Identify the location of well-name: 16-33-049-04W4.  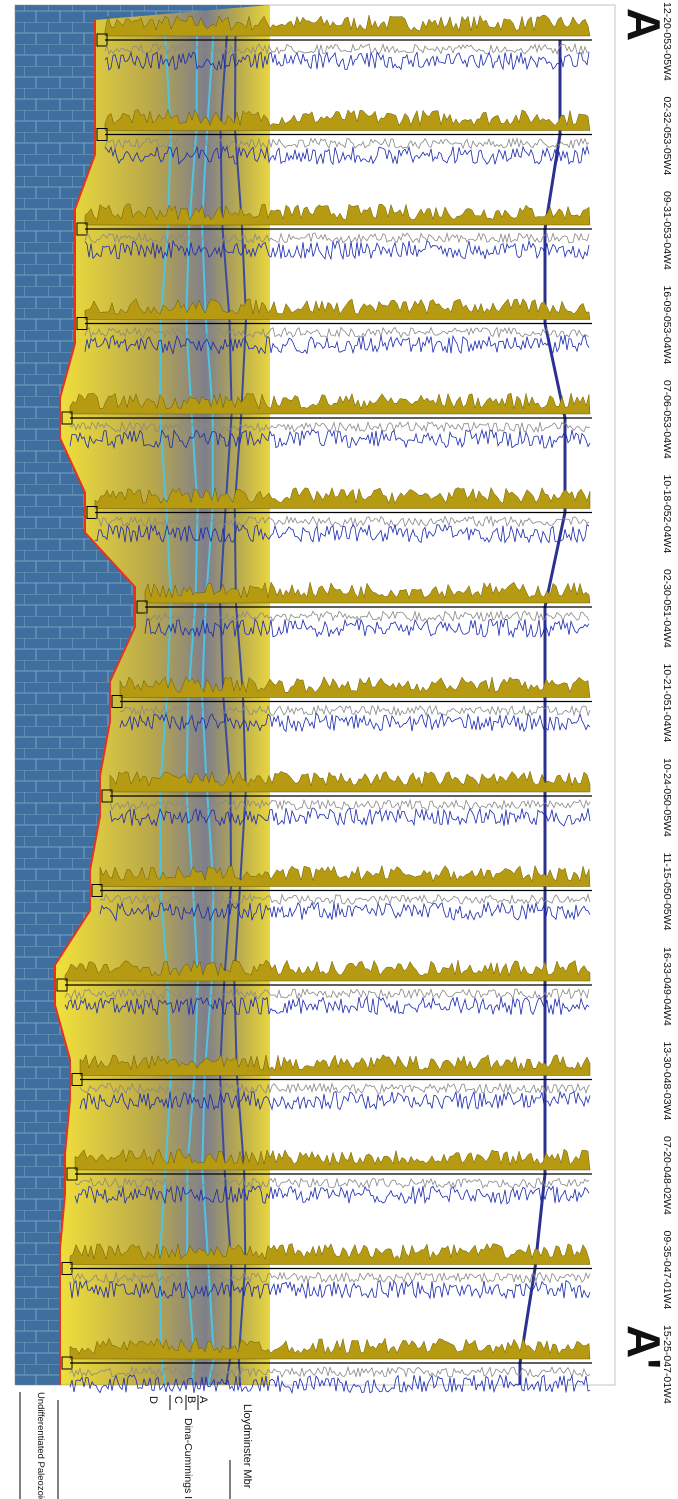
(667, 986).